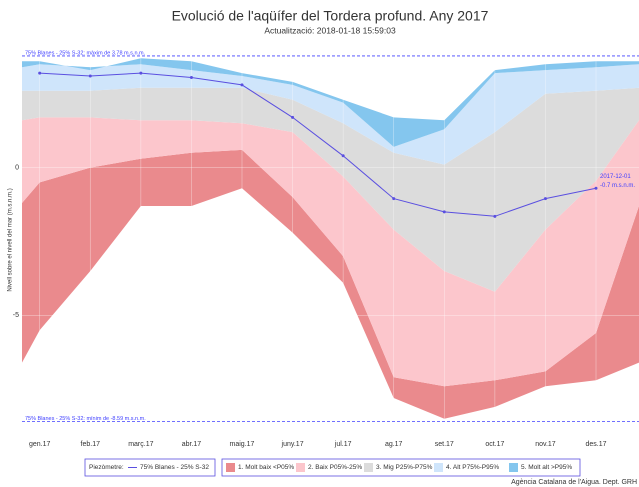 The image size is (639, 487). Describe the element at coordinates (394, 444) in the screenshot. I see `x-tick-label: ag.17` at that location.